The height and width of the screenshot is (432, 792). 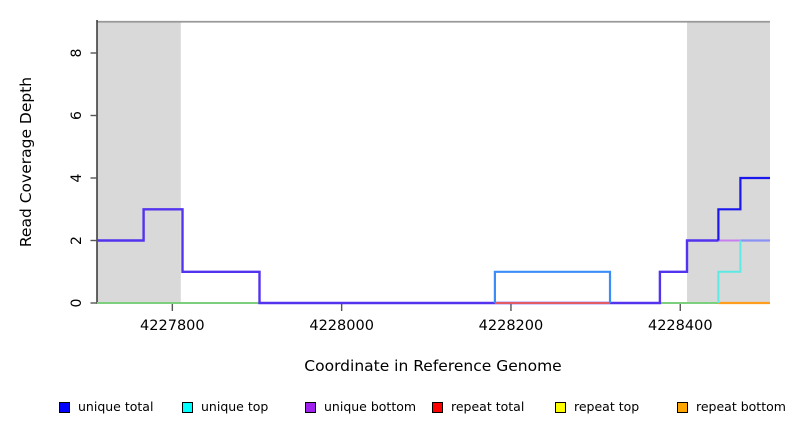 I want to click on right-repeat-region, so click(x=728, y=162).